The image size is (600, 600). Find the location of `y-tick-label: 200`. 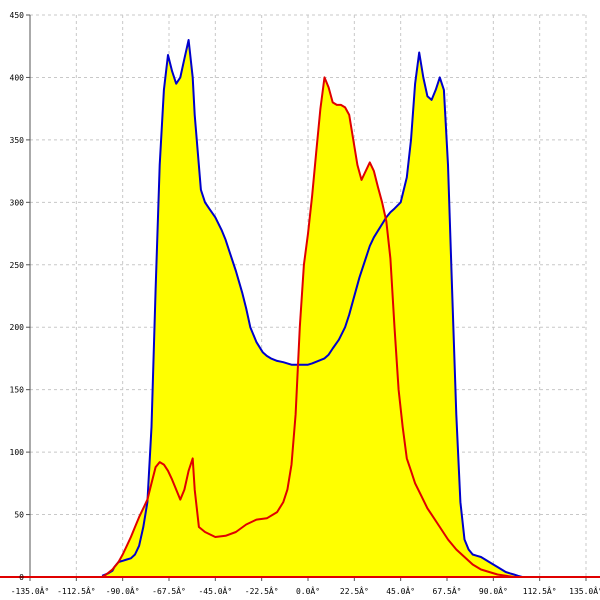

y-tick-label: 200 is located at coordinates (17, 327).